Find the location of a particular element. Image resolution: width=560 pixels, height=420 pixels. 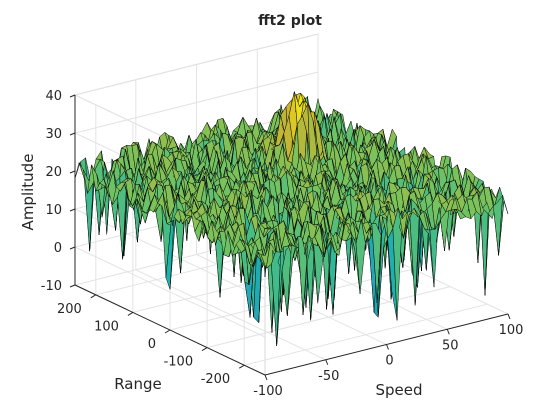

surface-patch is located at coordinates (503, 225).